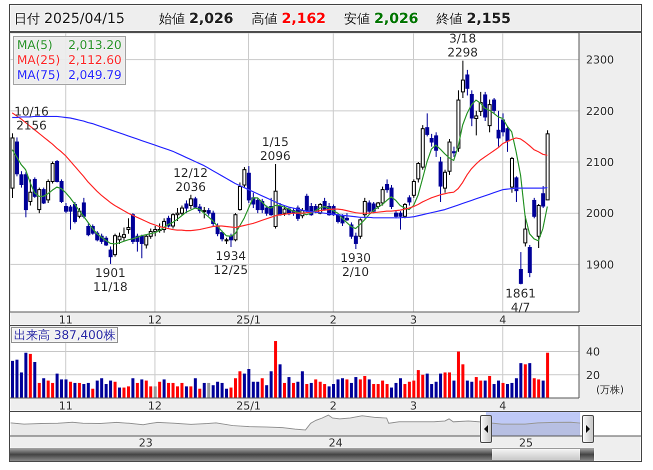 The height and width of the screenshot is (470, 653). What do you see at coordinates (155, 320) in the screenshot?
I see `x-tick-label: 12` at bounding box center [155, 320].